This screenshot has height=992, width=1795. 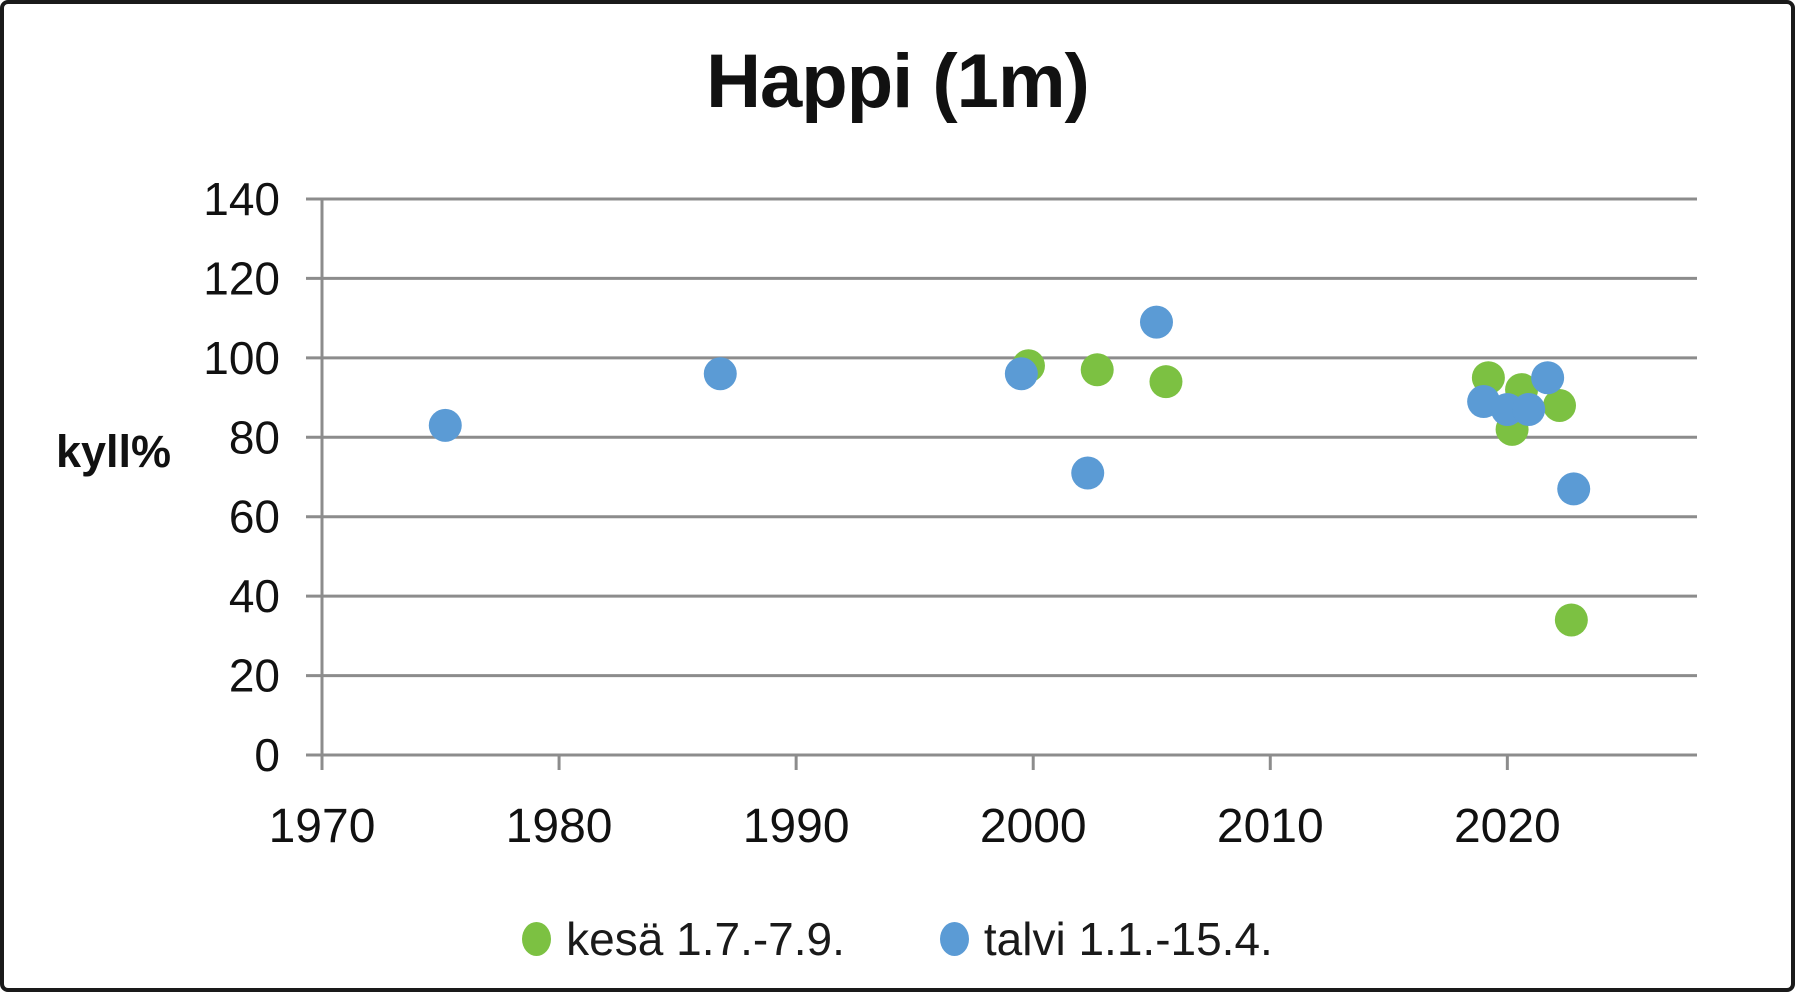 I want to click on talvi-series-marker-icon, so click(x=954, y=939).